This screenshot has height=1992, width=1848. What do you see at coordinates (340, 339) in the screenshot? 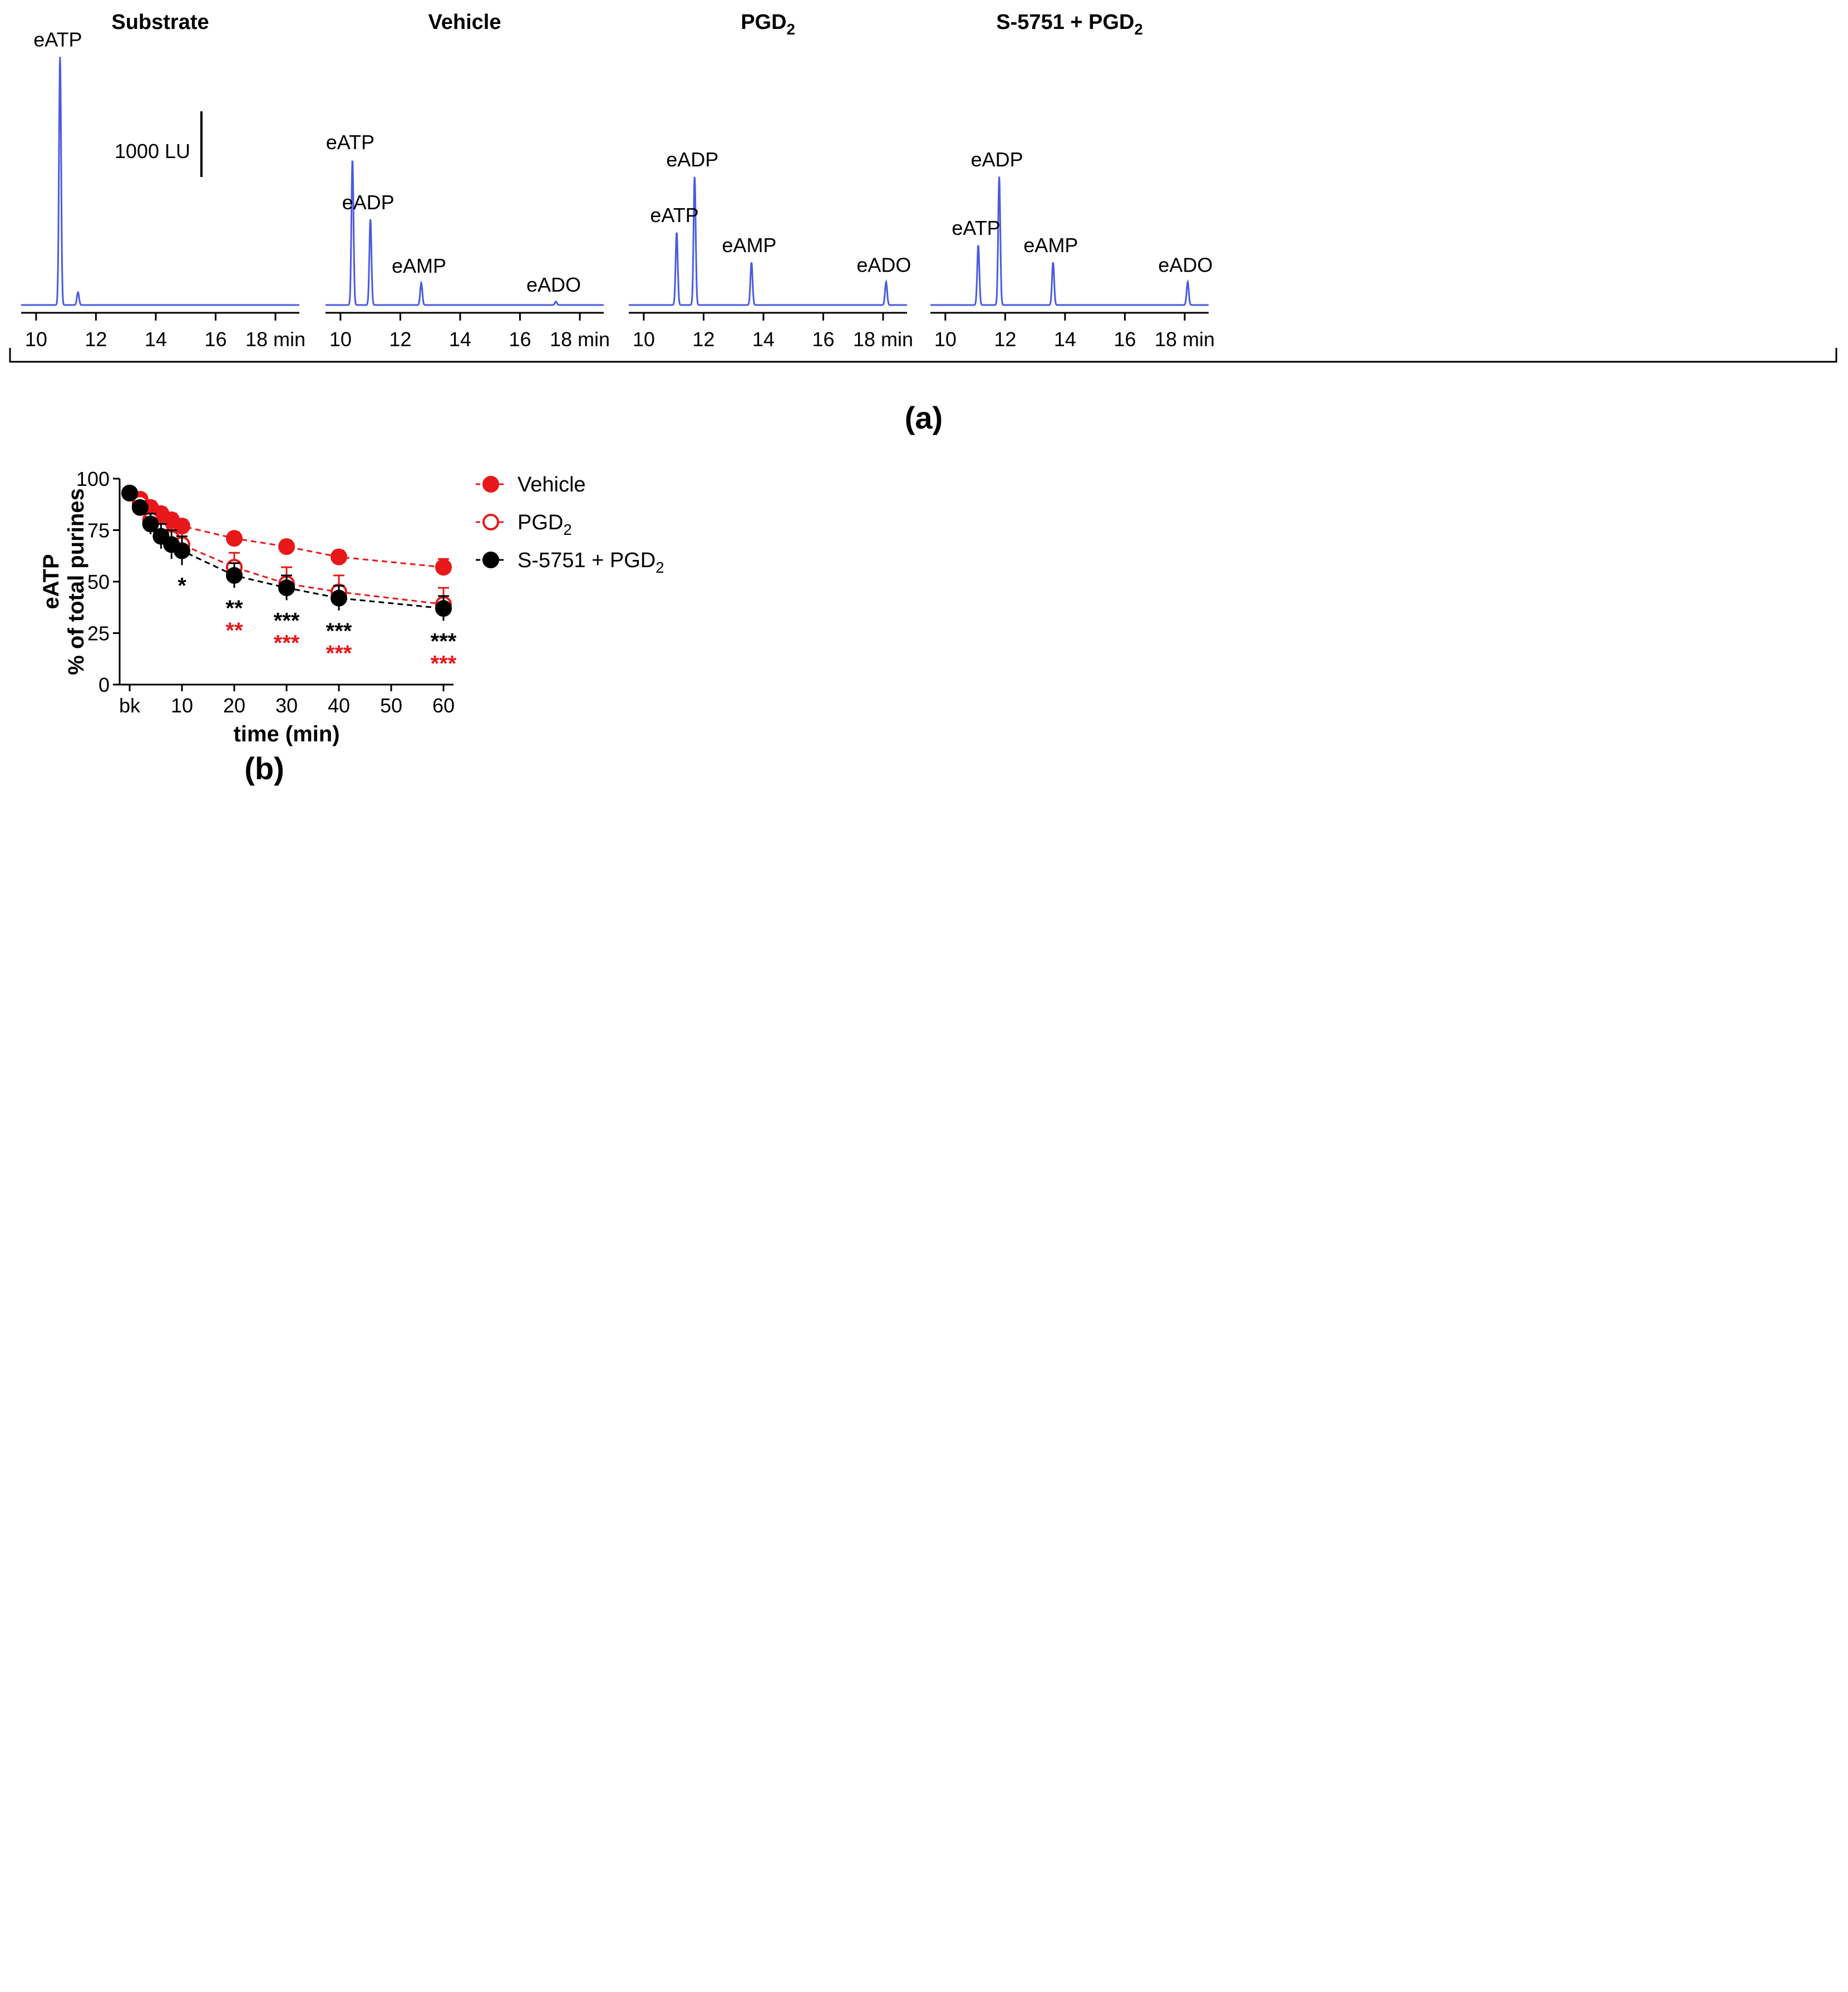
I see `x-tick-label-1-0: 10` at bounding box center [340, 339].